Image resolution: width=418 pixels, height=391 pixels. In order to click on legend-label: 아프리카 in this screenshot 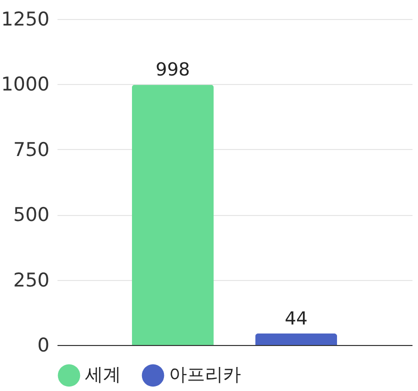, I will do `click(205, 375)`.